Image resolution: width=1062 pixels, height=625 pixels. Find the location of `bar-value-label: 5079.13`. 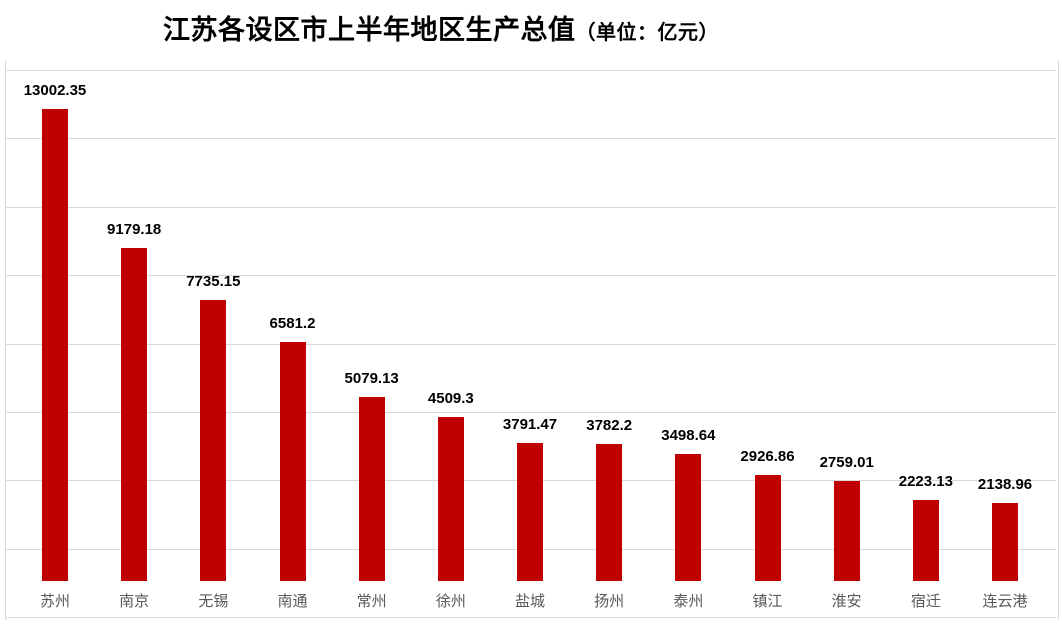

bar-value-label: 5079.13 is located at coordinates (371, 378).